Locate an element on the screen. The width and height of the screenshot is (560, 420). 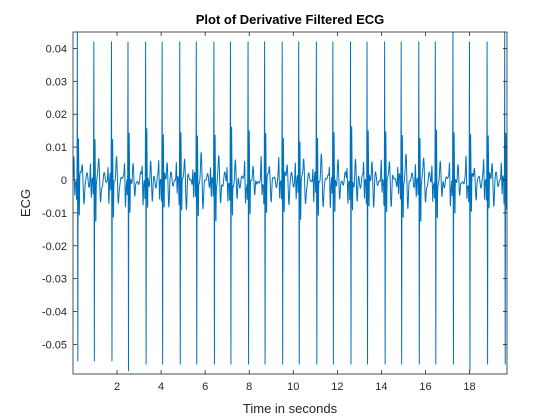
x-tick-label: 8 is located at coordinates (249, 387).